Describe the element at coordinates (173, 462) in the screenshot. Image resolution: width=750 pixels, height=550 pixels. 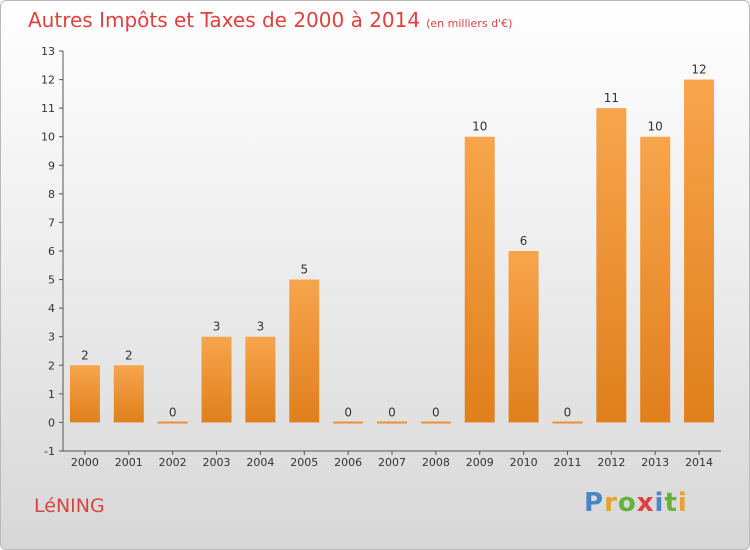
I see `x-tick-label: 2002` at that location.